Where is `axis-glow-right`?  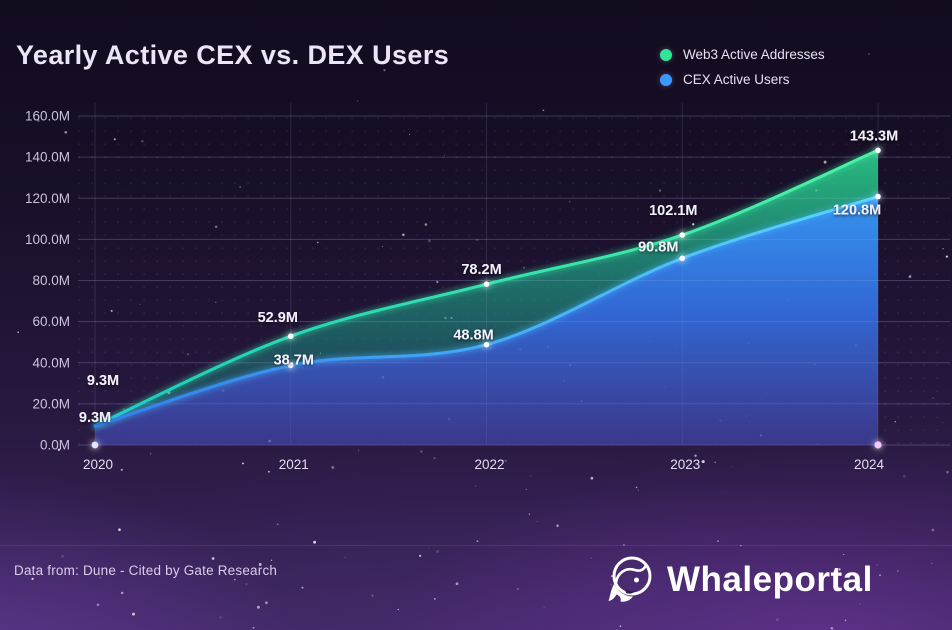 axis-glow-right is located at coordinates (878, 445).